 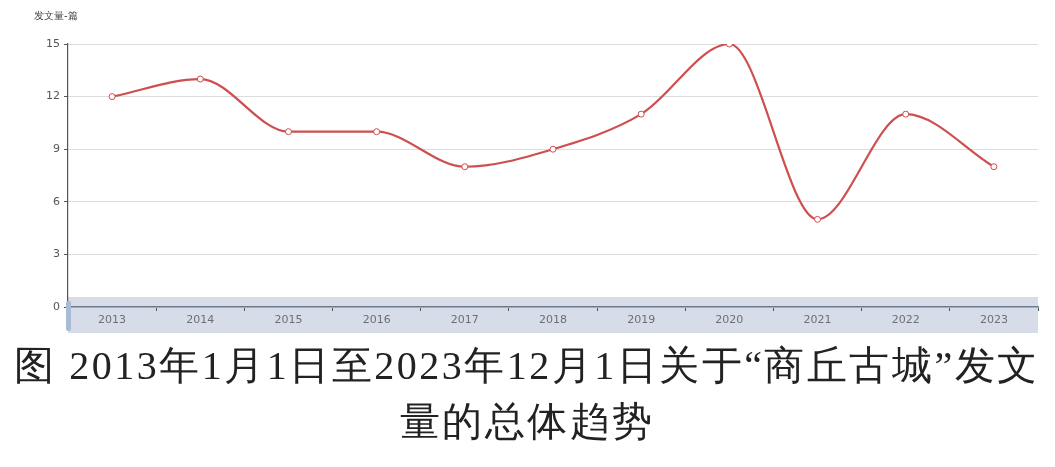 What do you see at coordinates (56, 306) in the screenshot?
I see `y-tick-label: 0` at bounding box center [56, 306].